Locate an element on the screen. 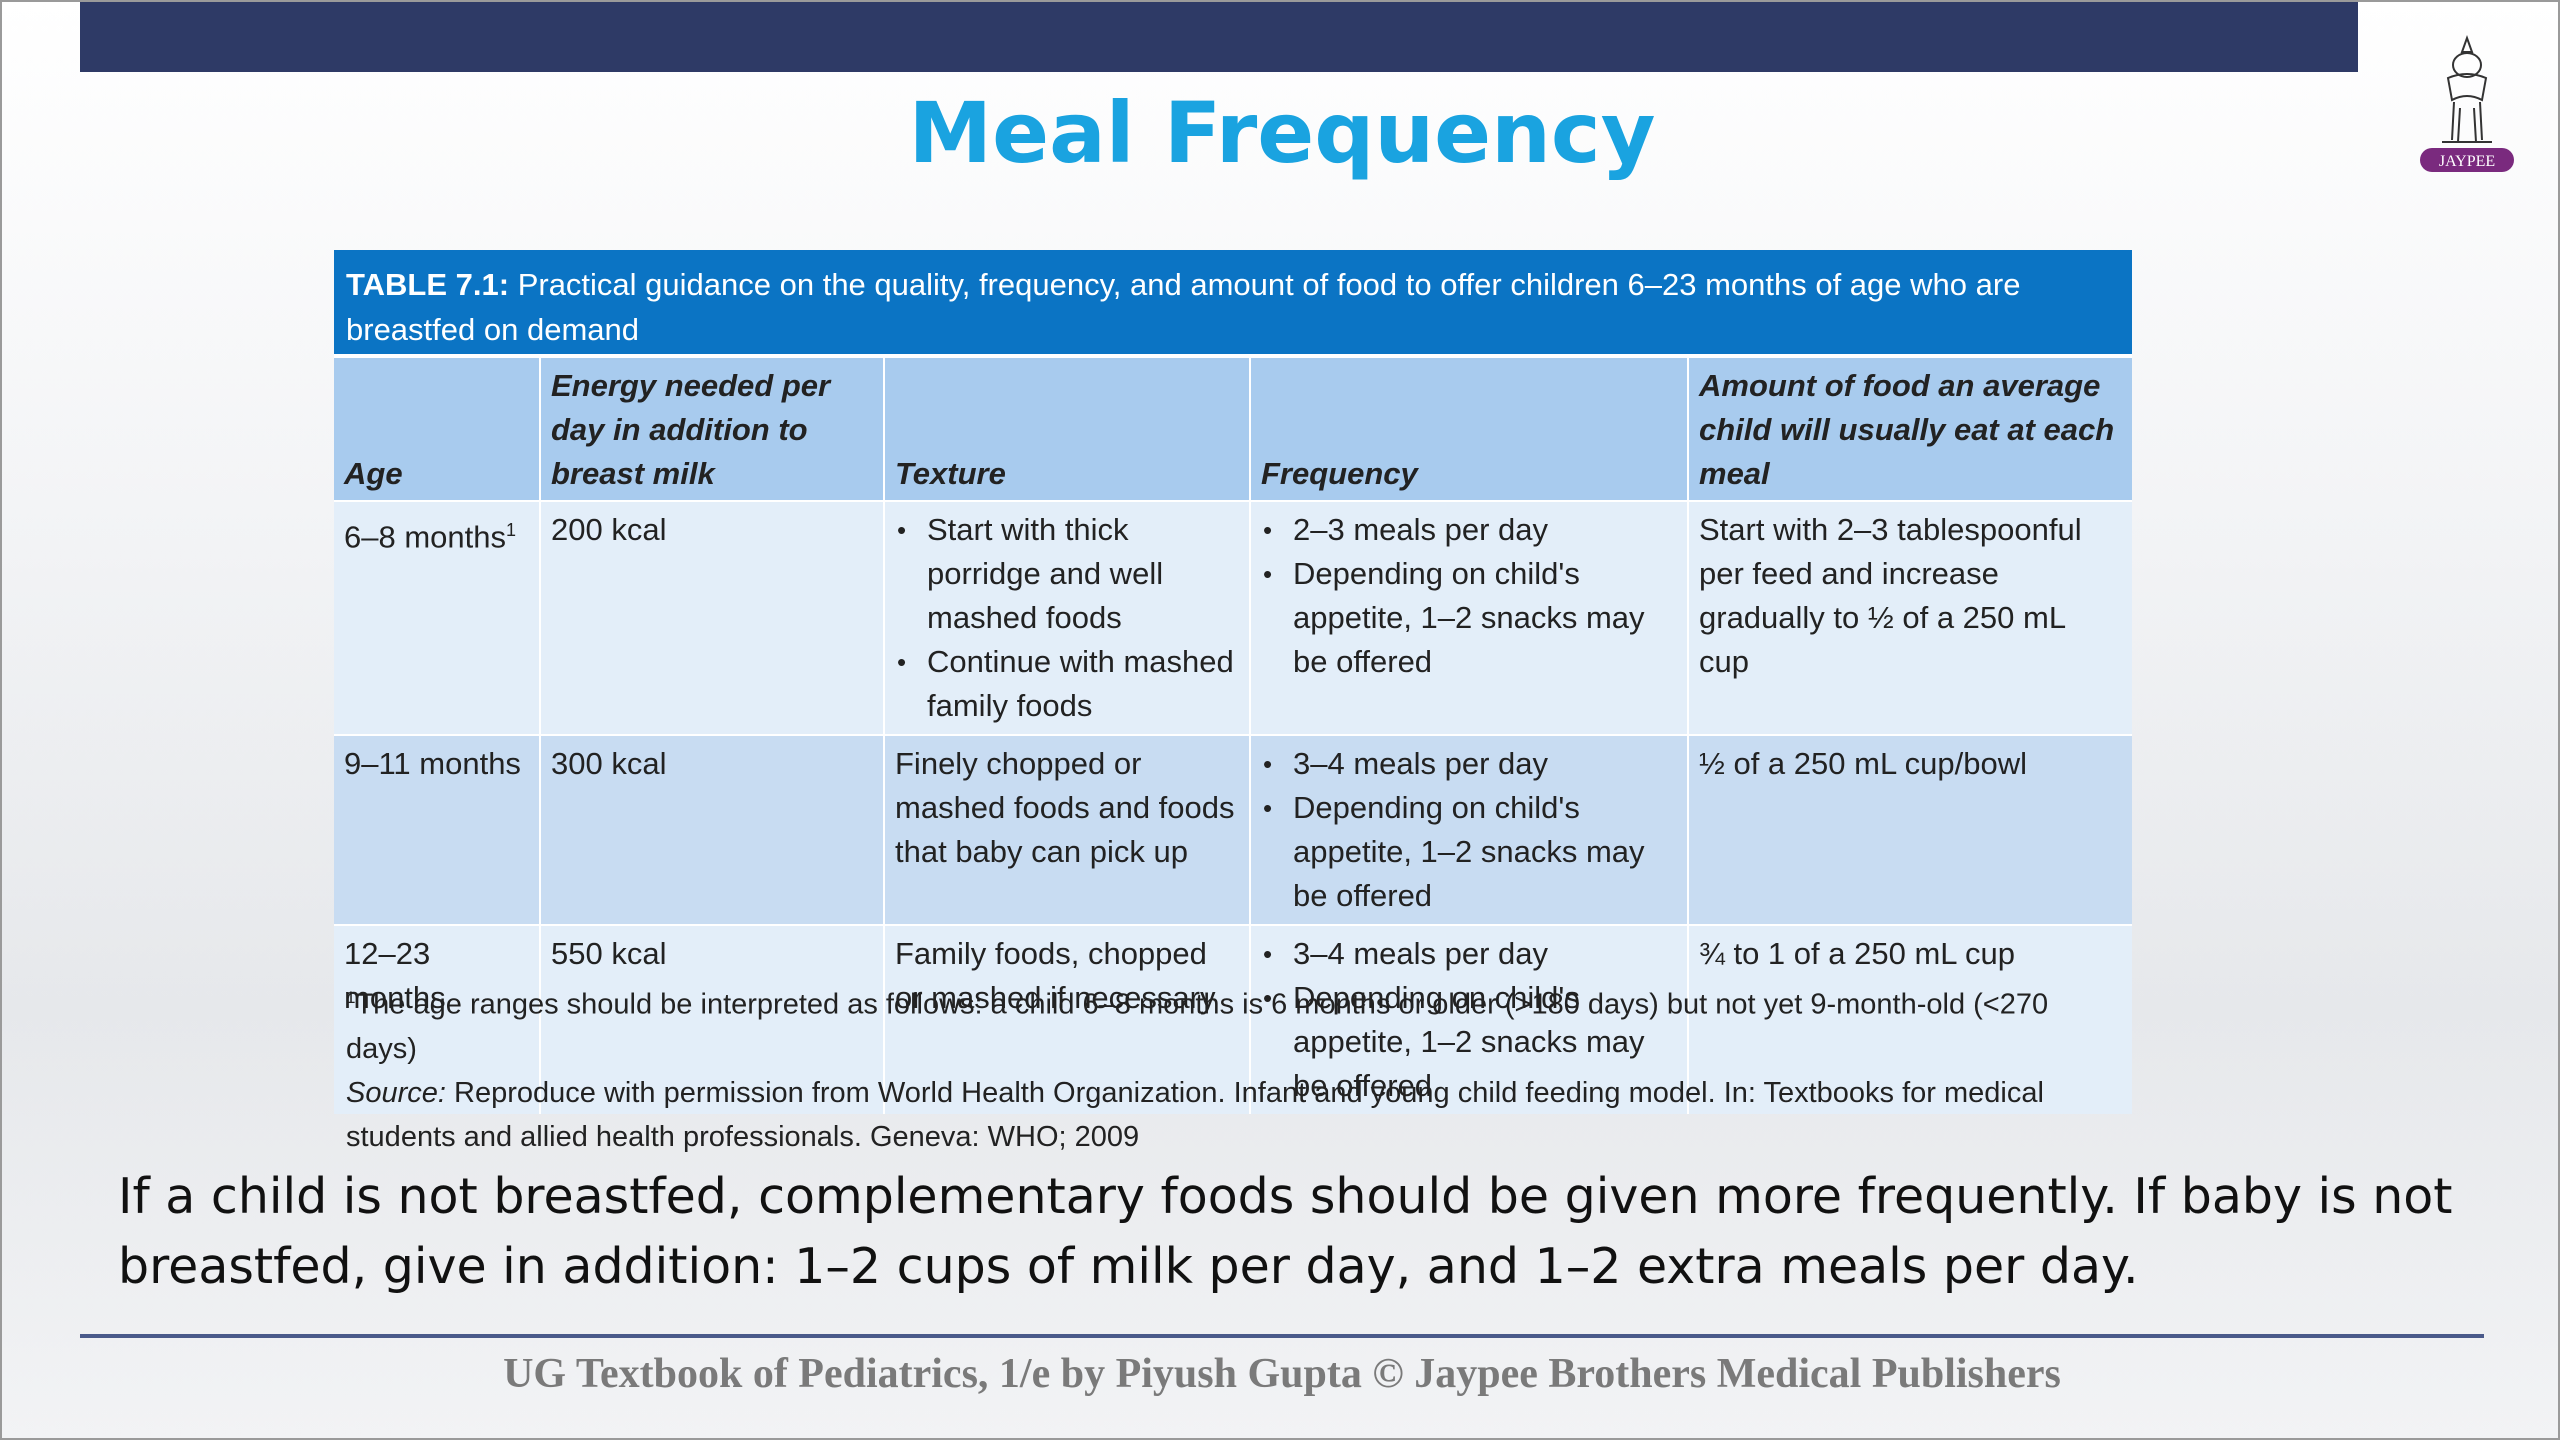 The image size is (2560, 1440). top-banner-bar is located at coordinates (1219, 37).